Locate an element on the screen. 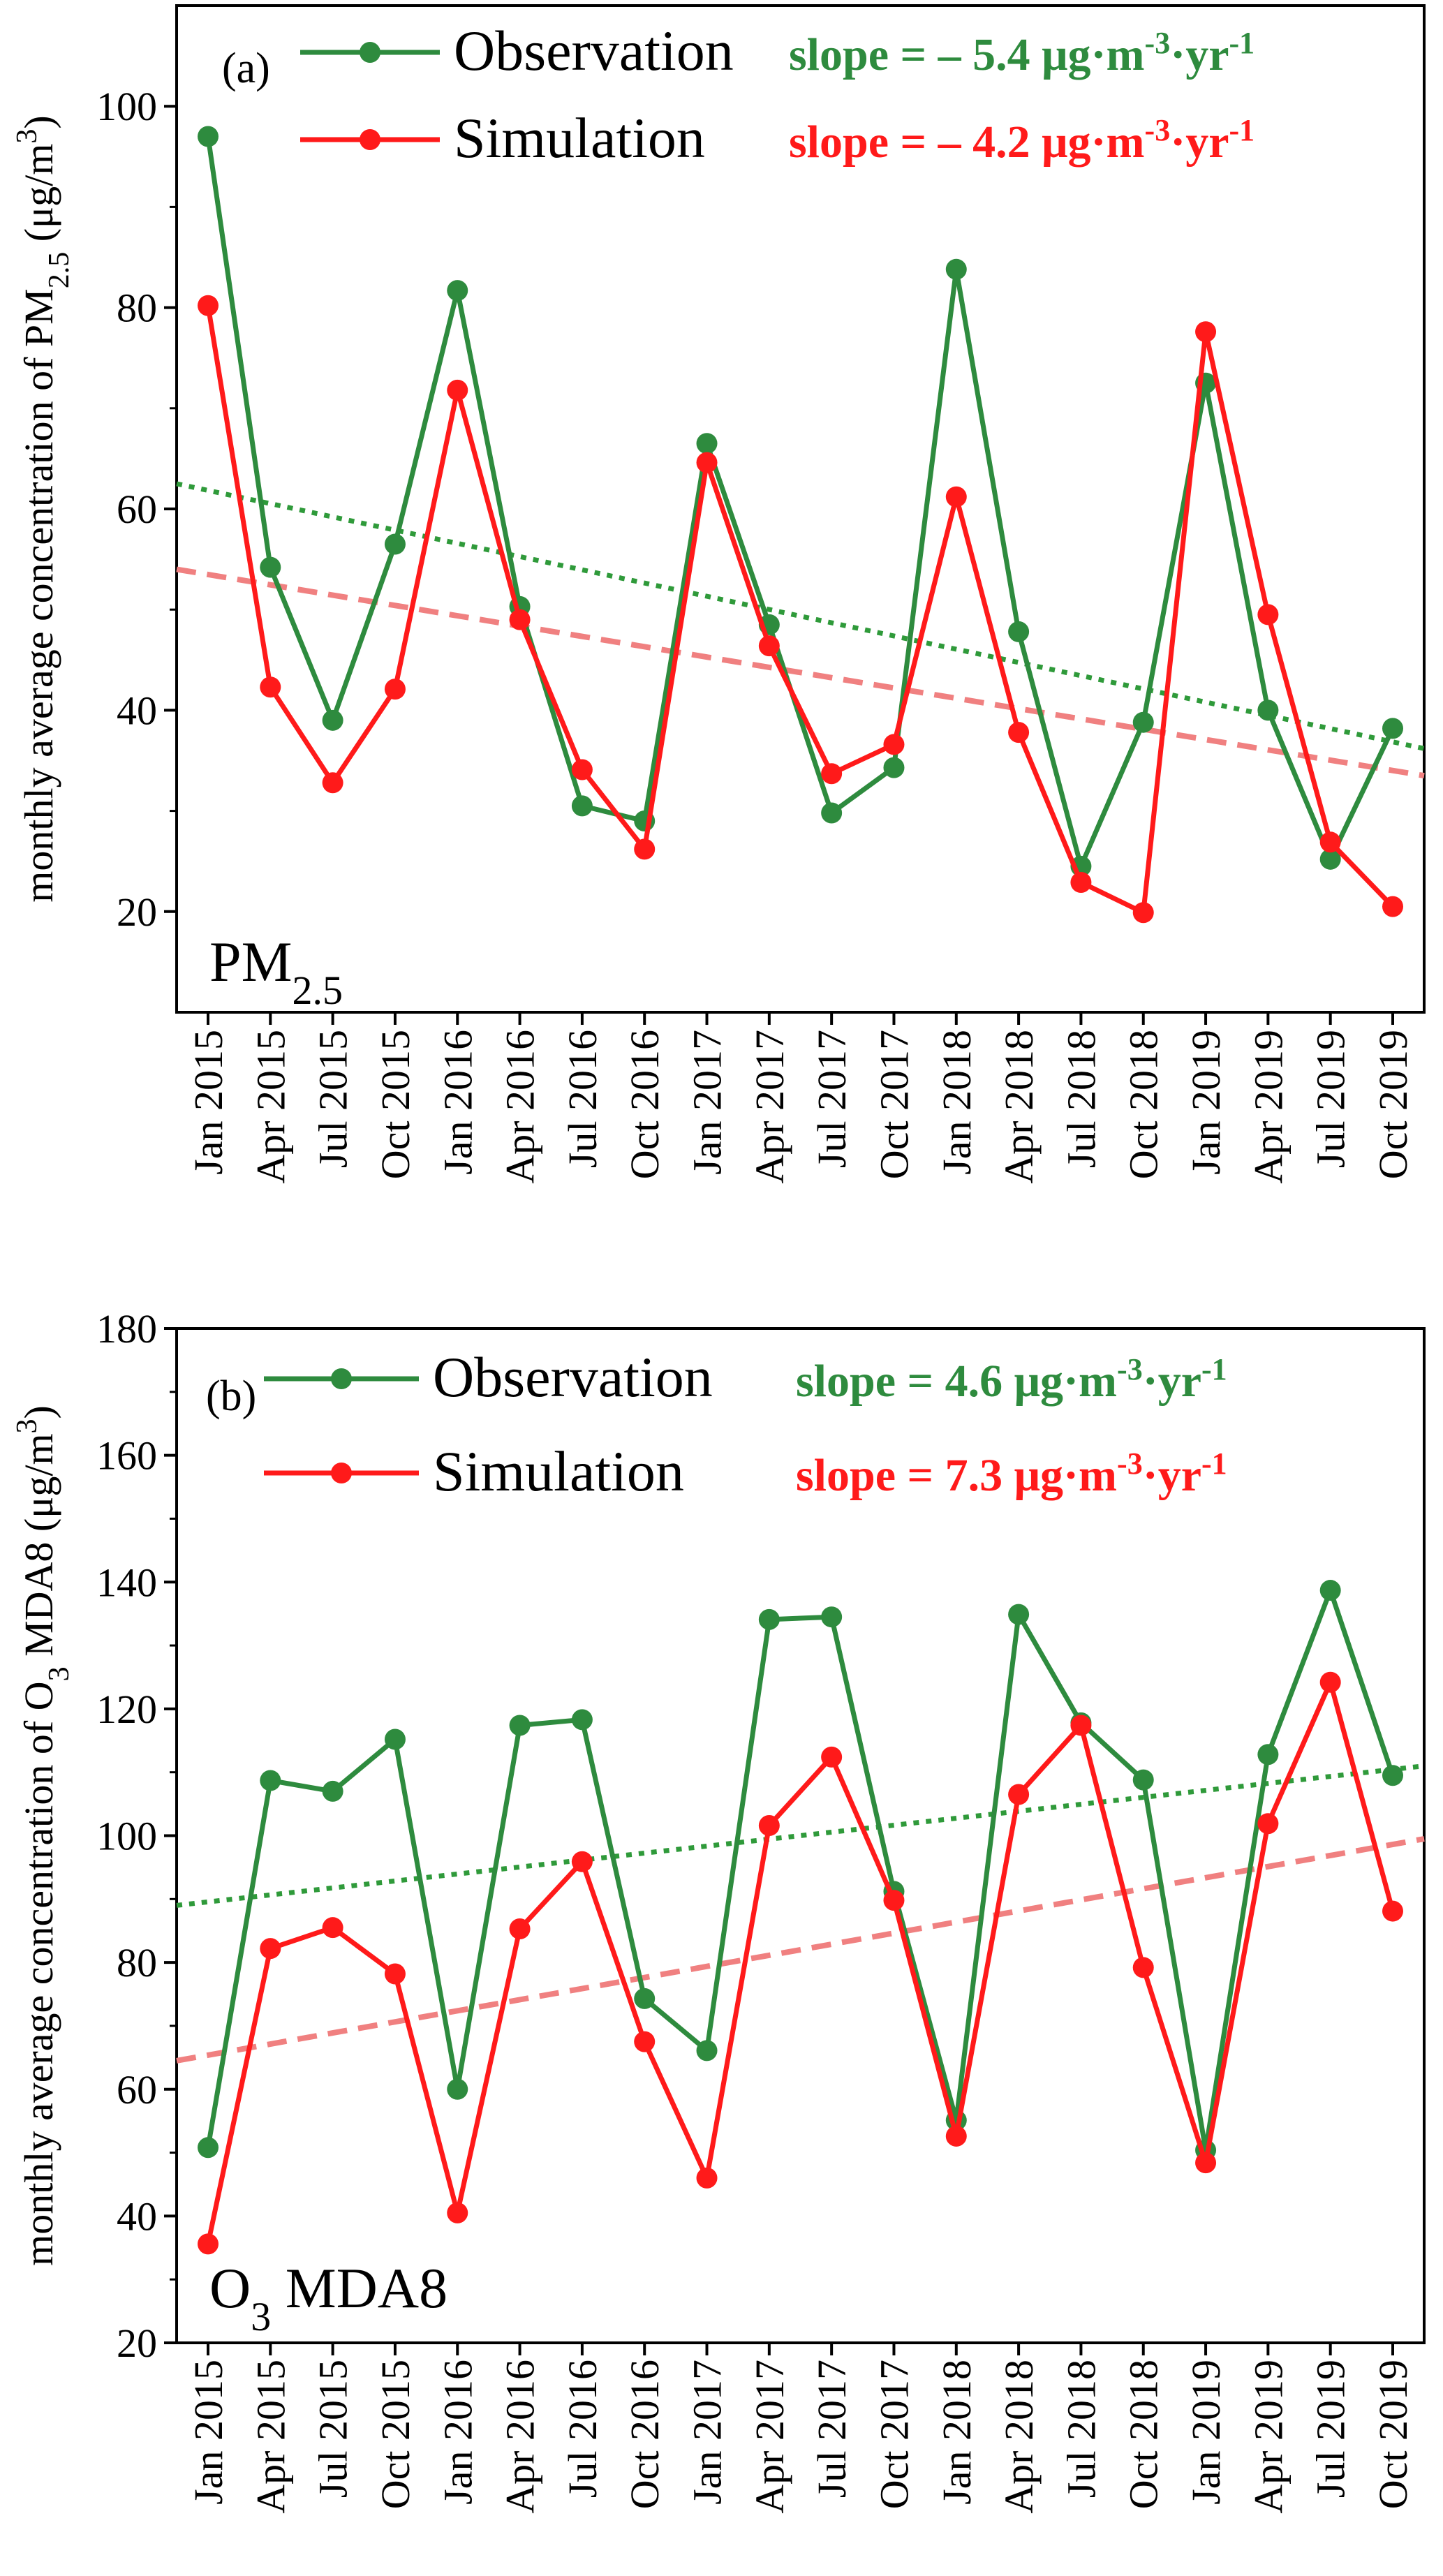 The width and height of the screenshot is (1443, 2576). x-tick-label: Oct 2017 is located at coordinates (894, 1104).